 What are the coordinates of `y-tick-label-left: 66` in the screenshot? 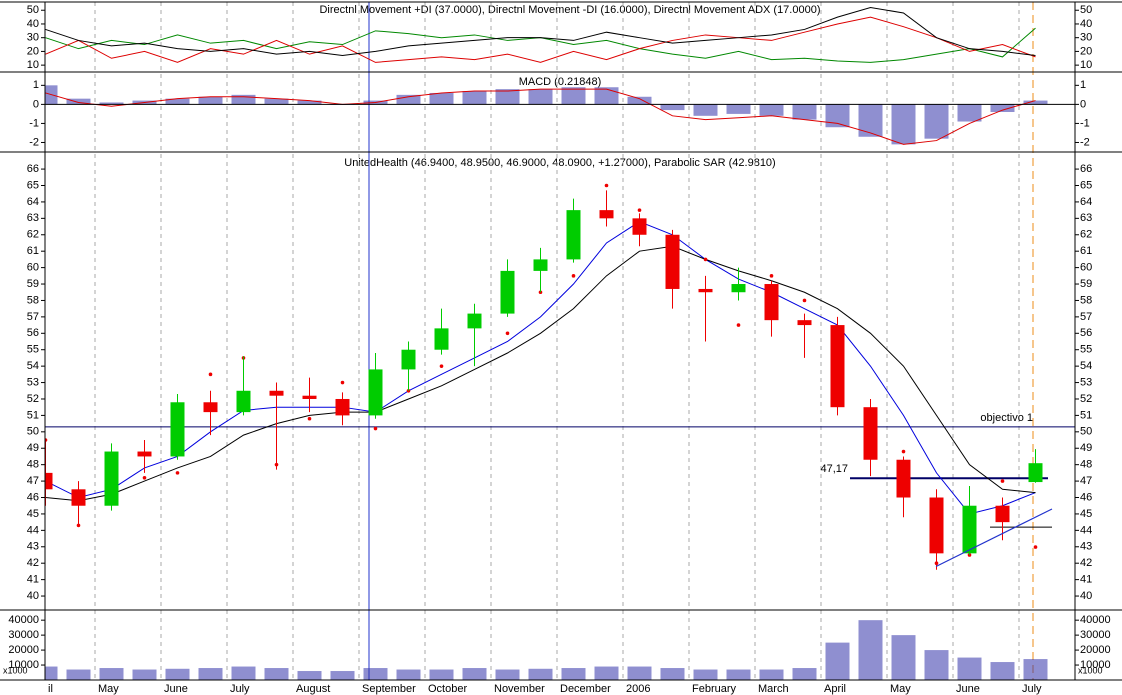 It's located at (33, 169).